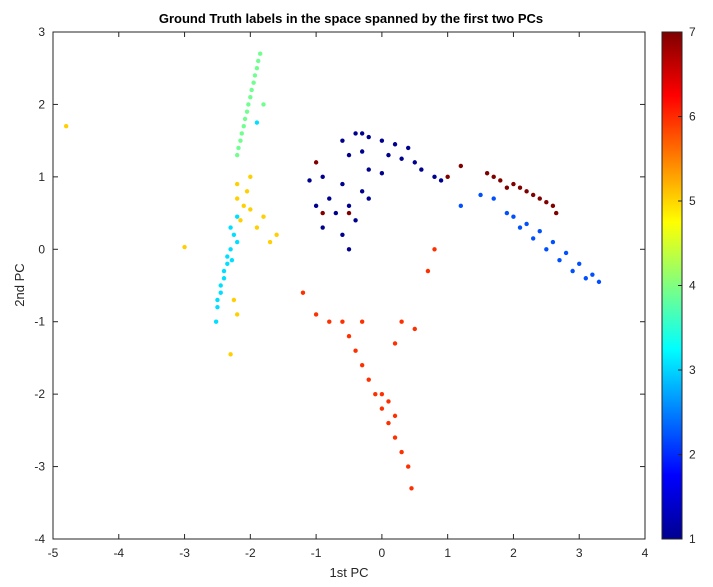 This screenshot has width=713, height=587. Describe the element at coordinates (41, 249) in the screenshot. I see `y-tick-label: 0` at that location.